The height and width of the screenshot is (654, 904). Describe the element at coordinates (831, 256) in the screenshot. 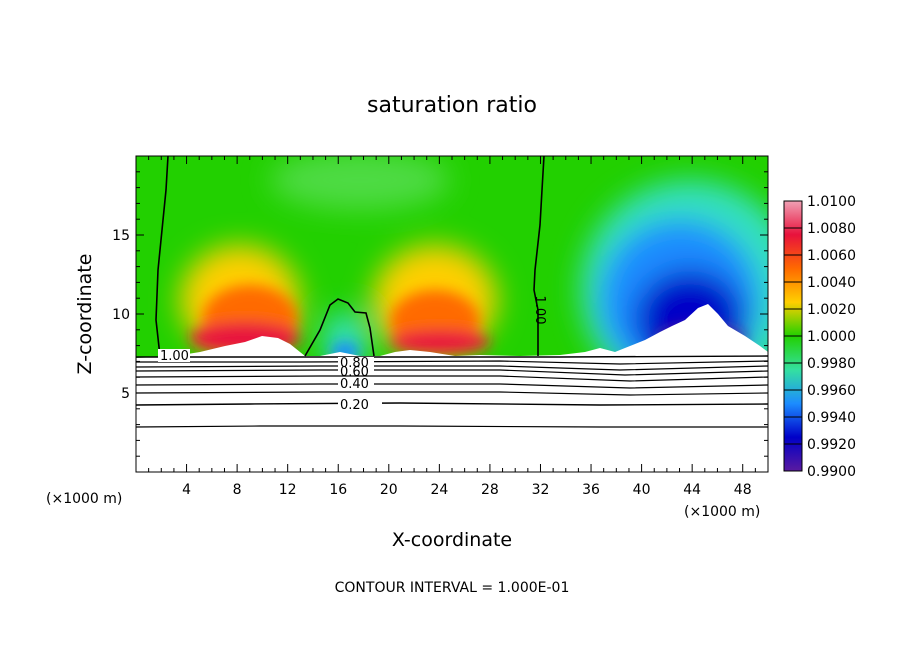

I see `colorbar-label: 1.0060` at that location.